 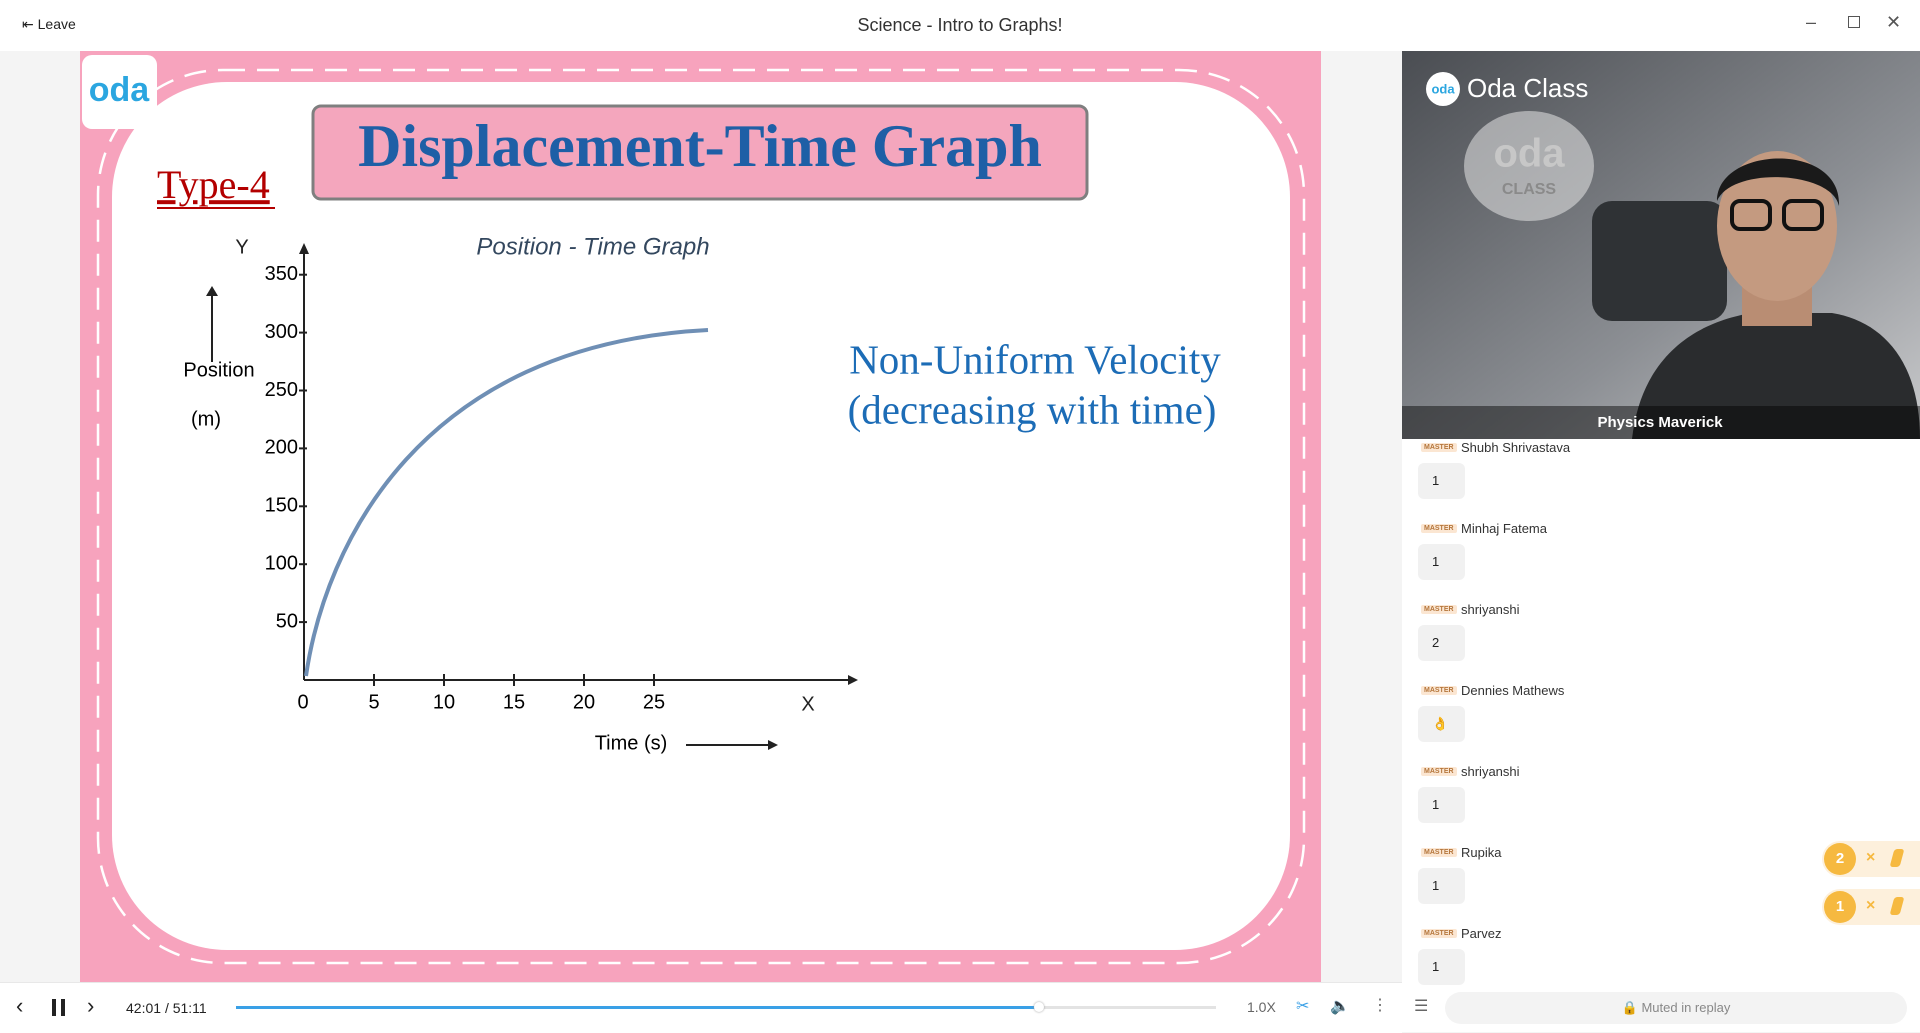 I want to click on sender-name: Parvez, so click(x=1481, y=933).